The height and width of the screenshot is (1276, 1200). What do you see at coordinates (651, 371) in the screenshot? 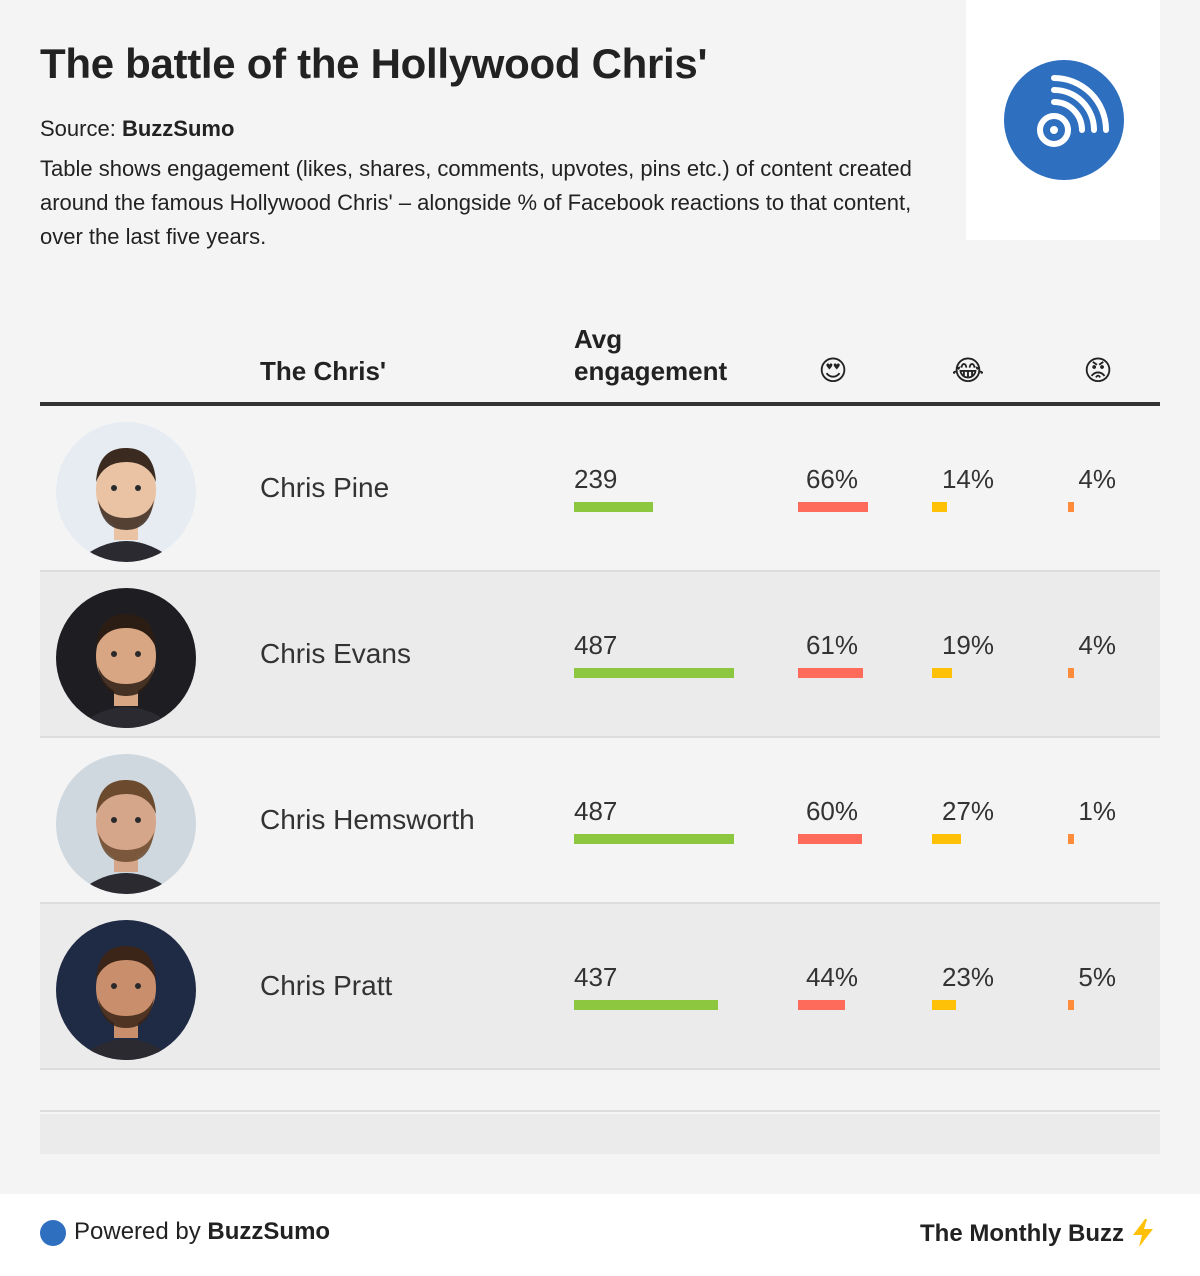
I see `column-header-engagement-line2: engagement` at bounding box center [651, 371].